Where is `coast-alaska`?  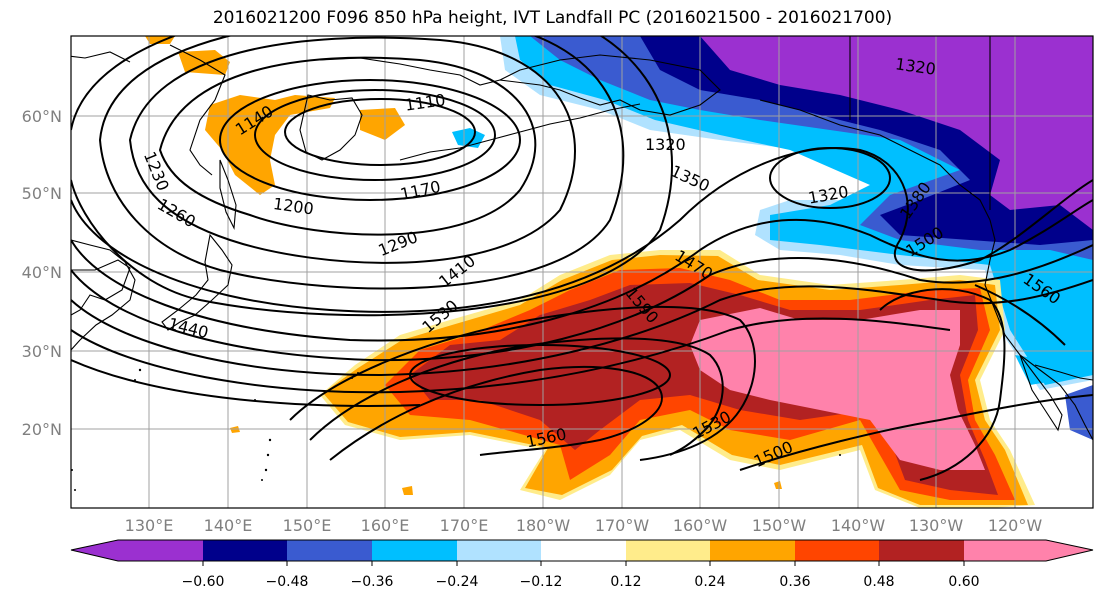 coast-alaska is located at coordinates (609, 85).